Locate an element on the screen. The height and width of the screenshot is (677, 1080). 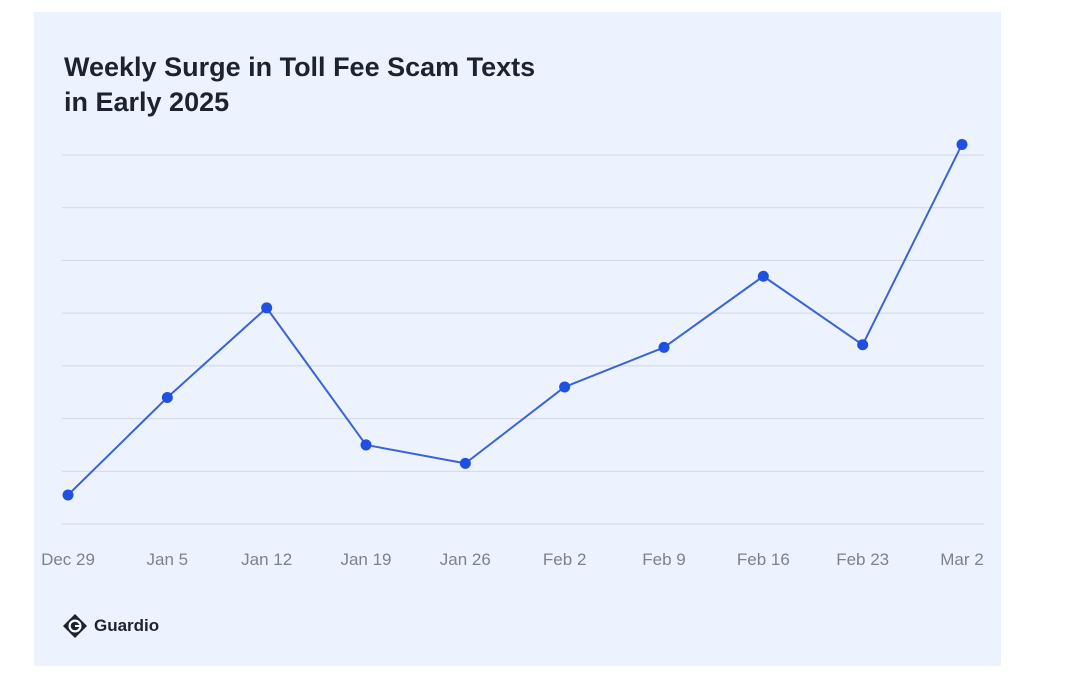
x-tick-label: Jan 12 is located at coordinates (266, 559).